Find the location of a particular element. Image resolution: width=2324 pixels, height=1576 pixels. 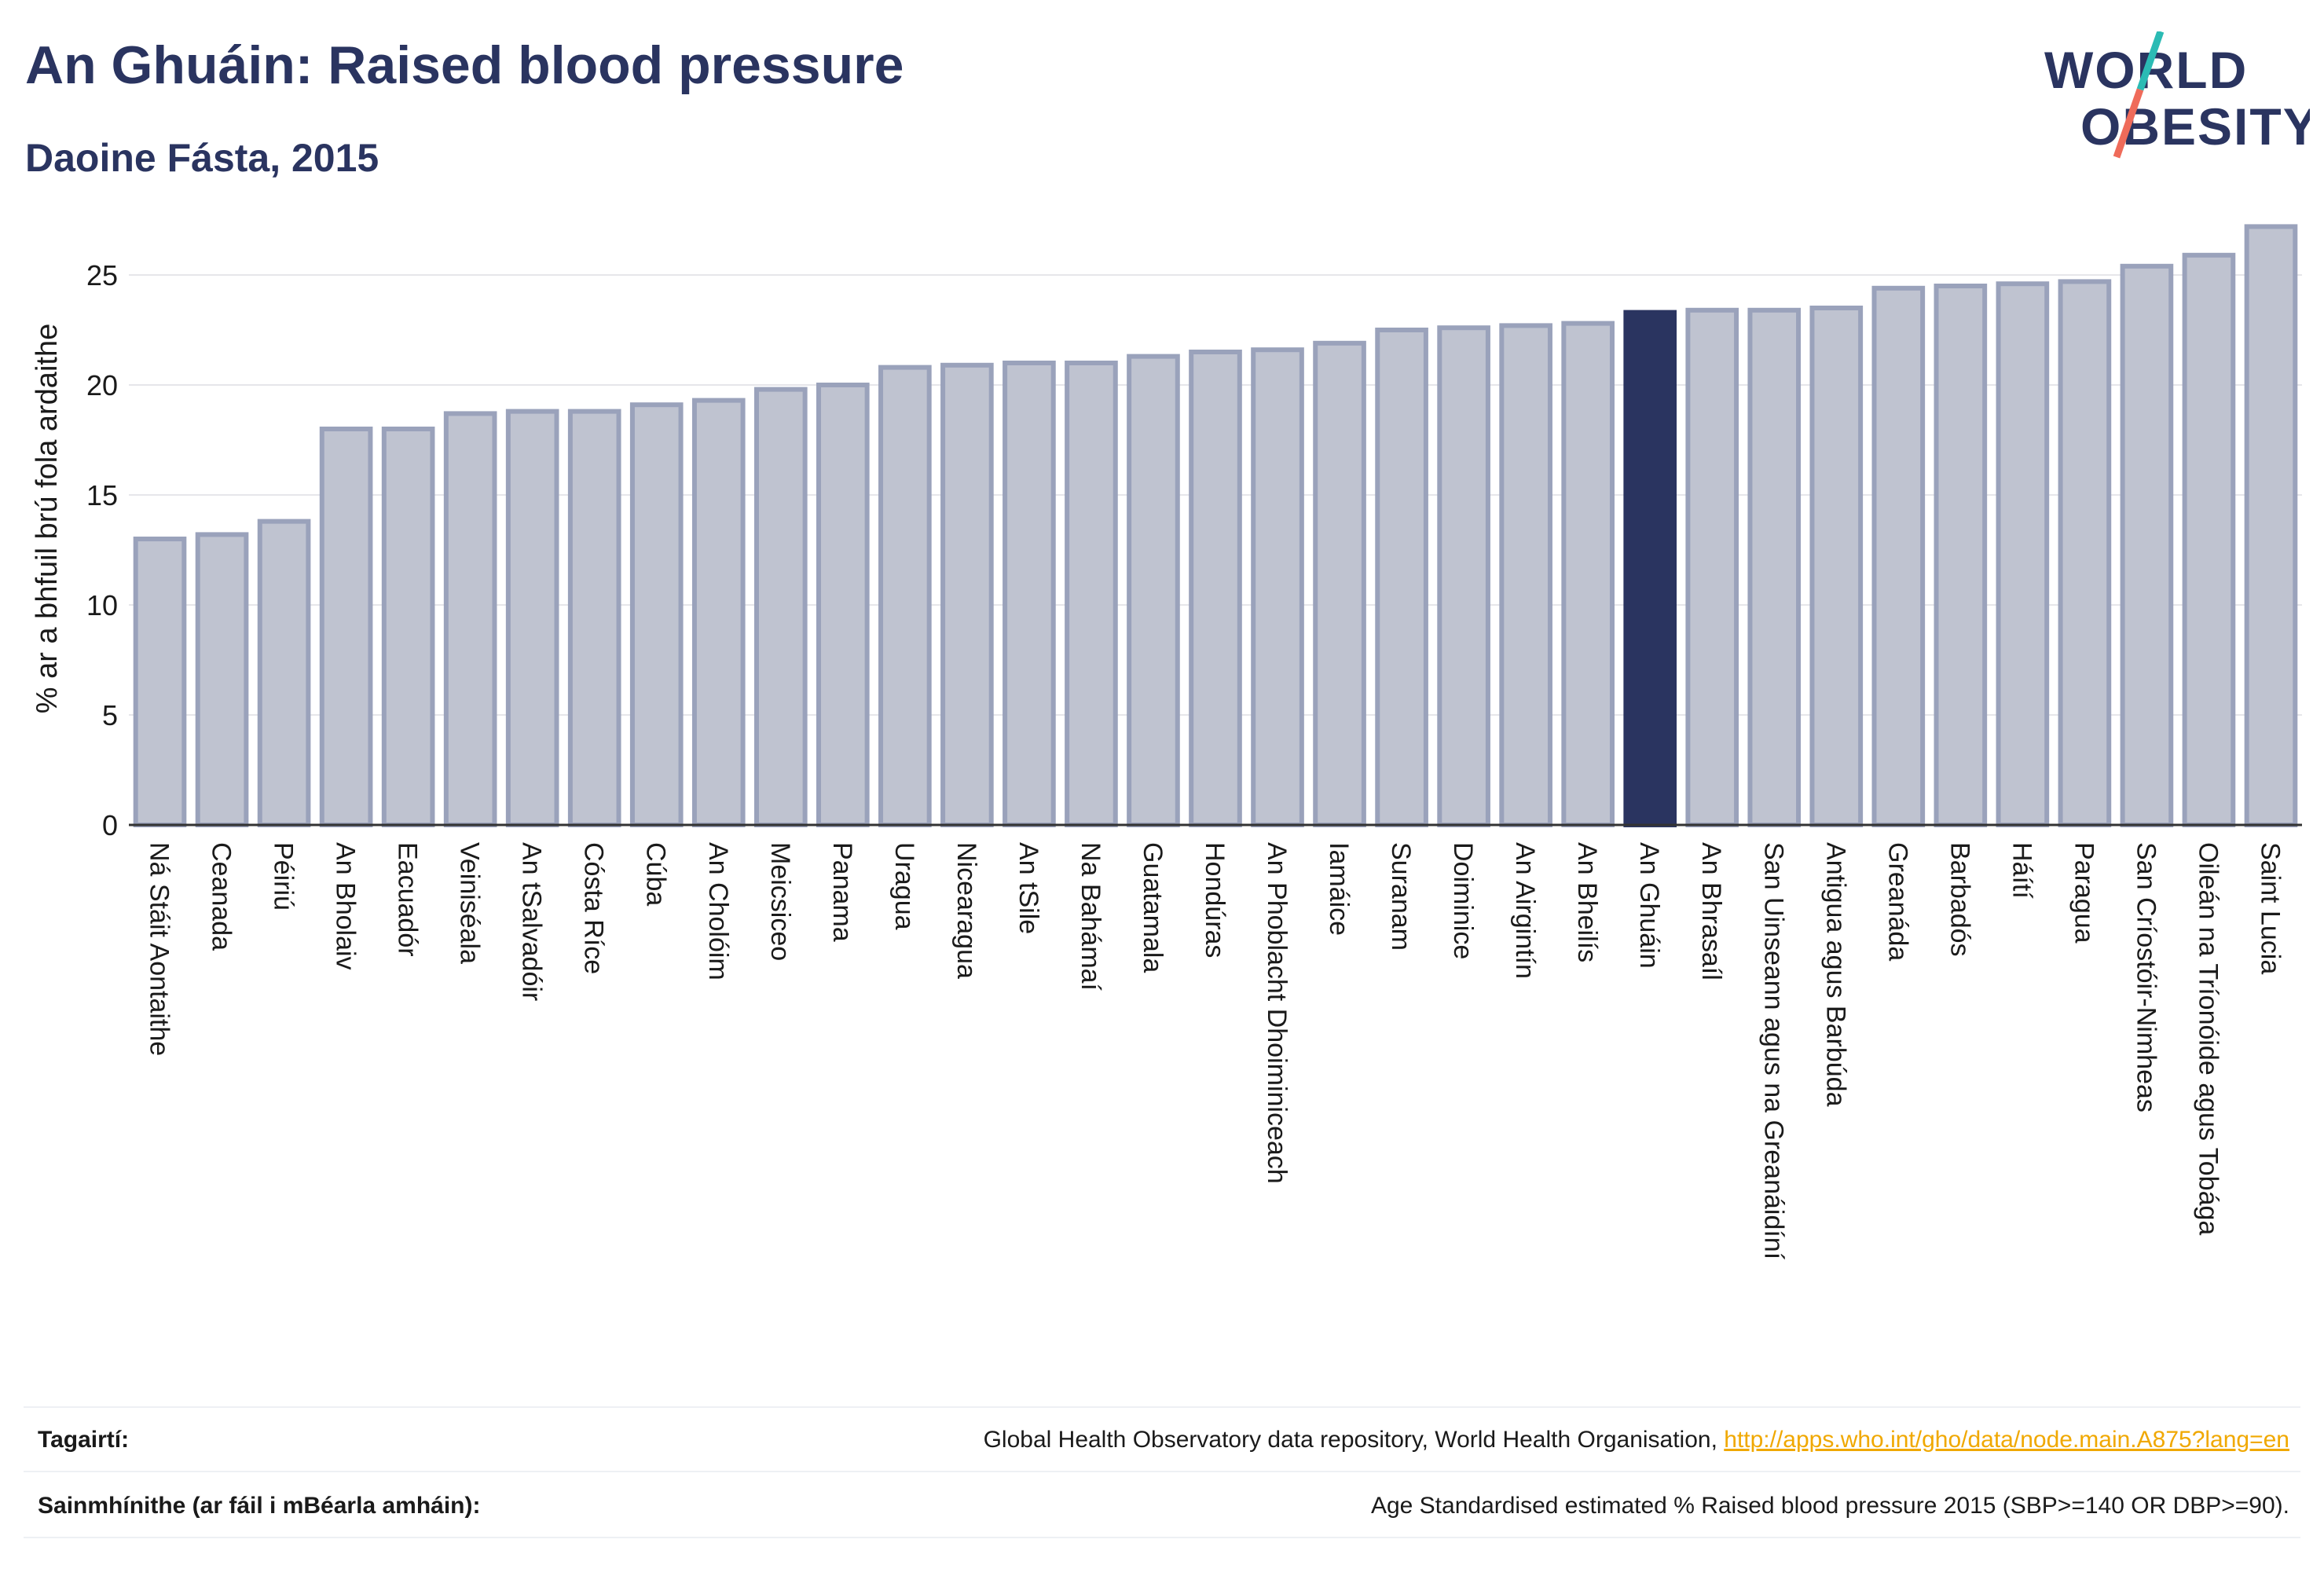

x-tick-label: Panama is located at coordinates (842, 892).